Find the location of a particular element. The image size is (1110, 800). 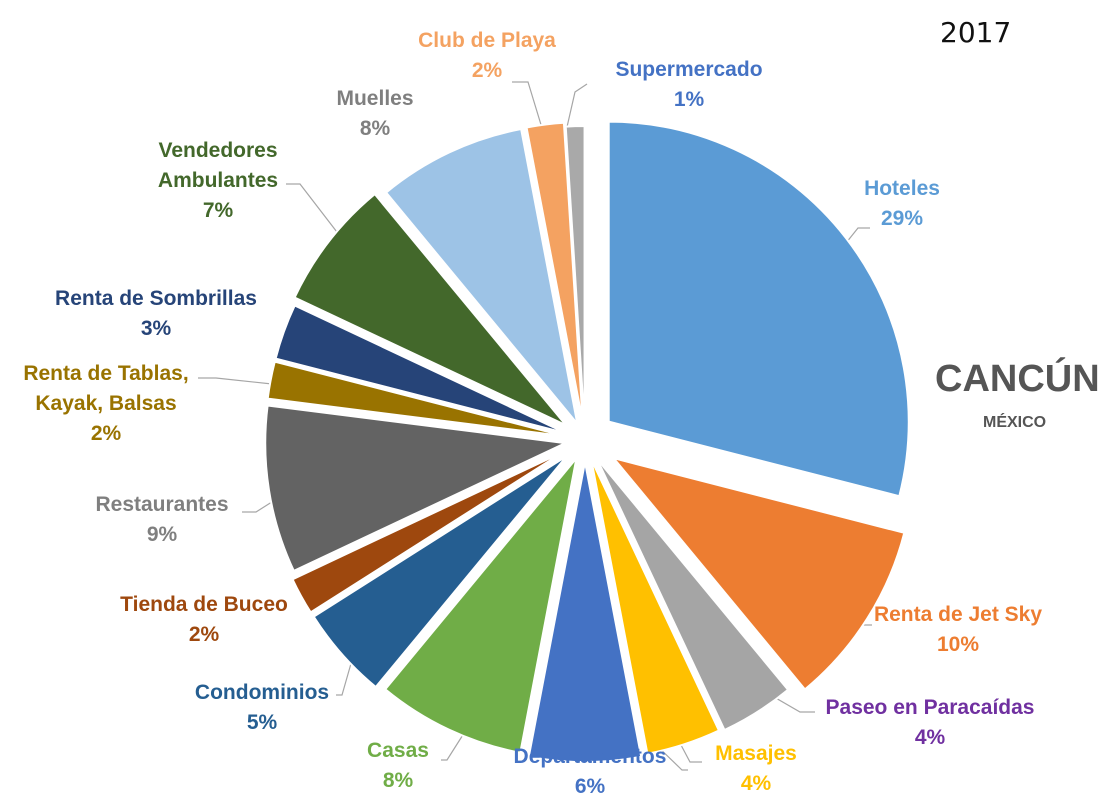

slice-label: Tienda de Buceo 2% is located at coordinates (204, 619).